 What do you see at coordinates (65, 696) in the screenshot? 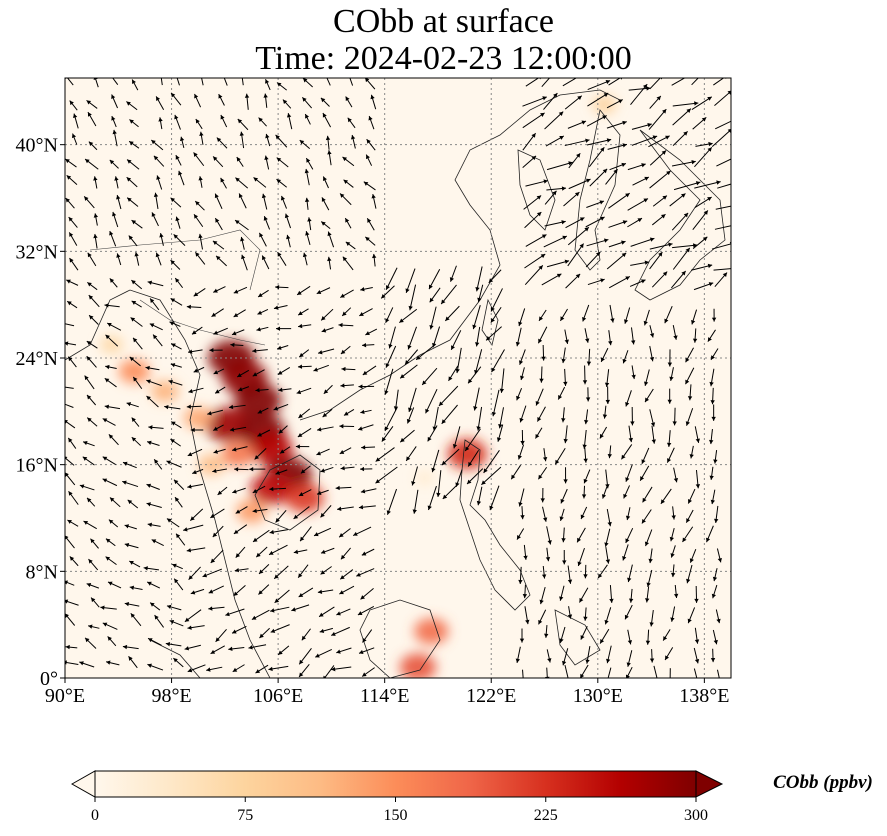
I see `lon-tick-label: 90°E` at bounding box center [65, 696].